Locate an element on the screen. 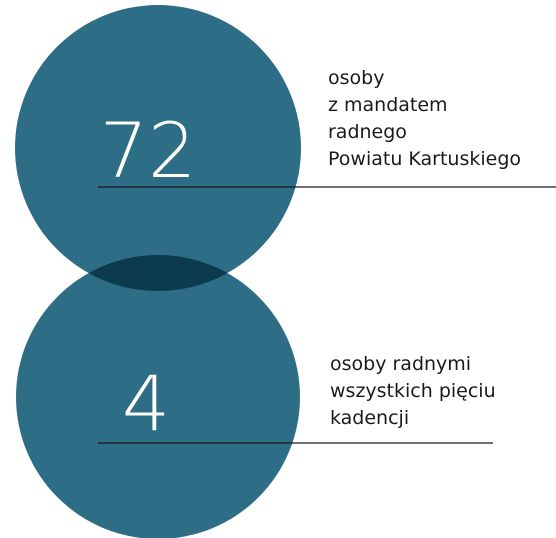 Image resolution: width=556 pixels, height=538 pixels. description-line: kadencji is located at coordinates (369, 418).